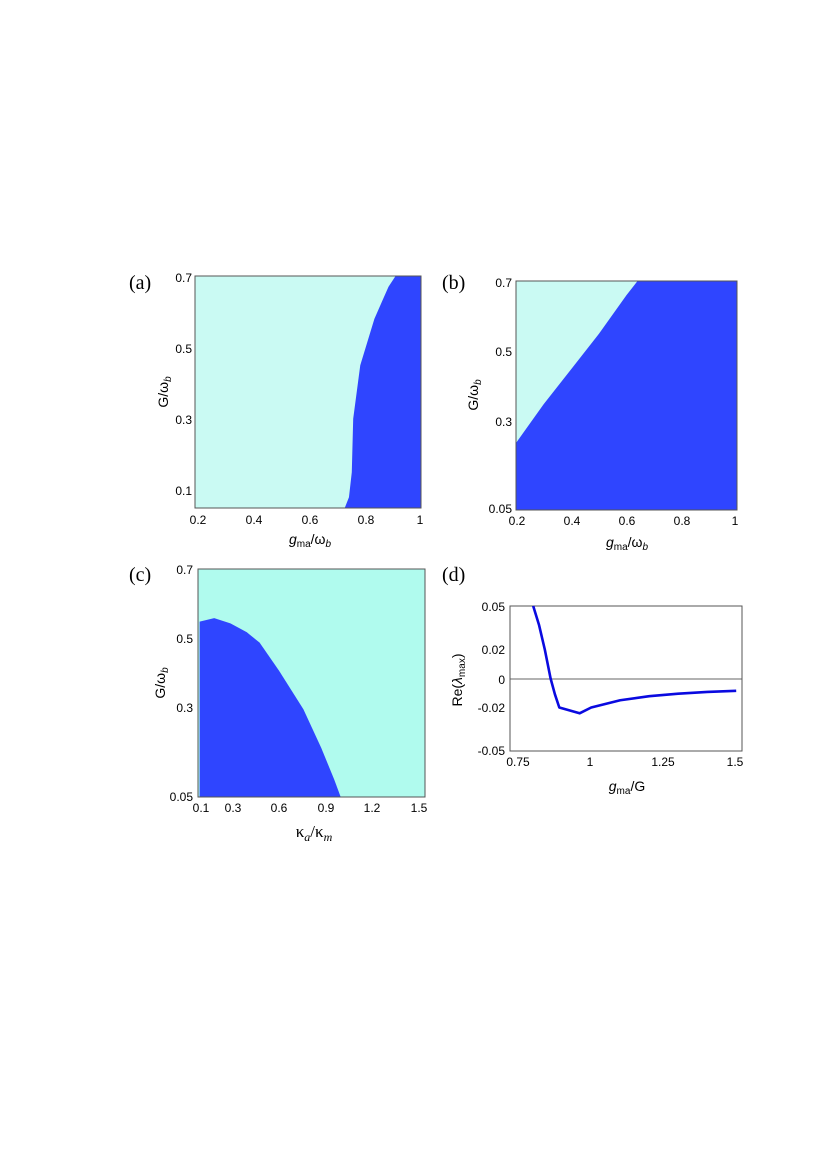  I want to click on panel-b-frame, so click(626, 395).